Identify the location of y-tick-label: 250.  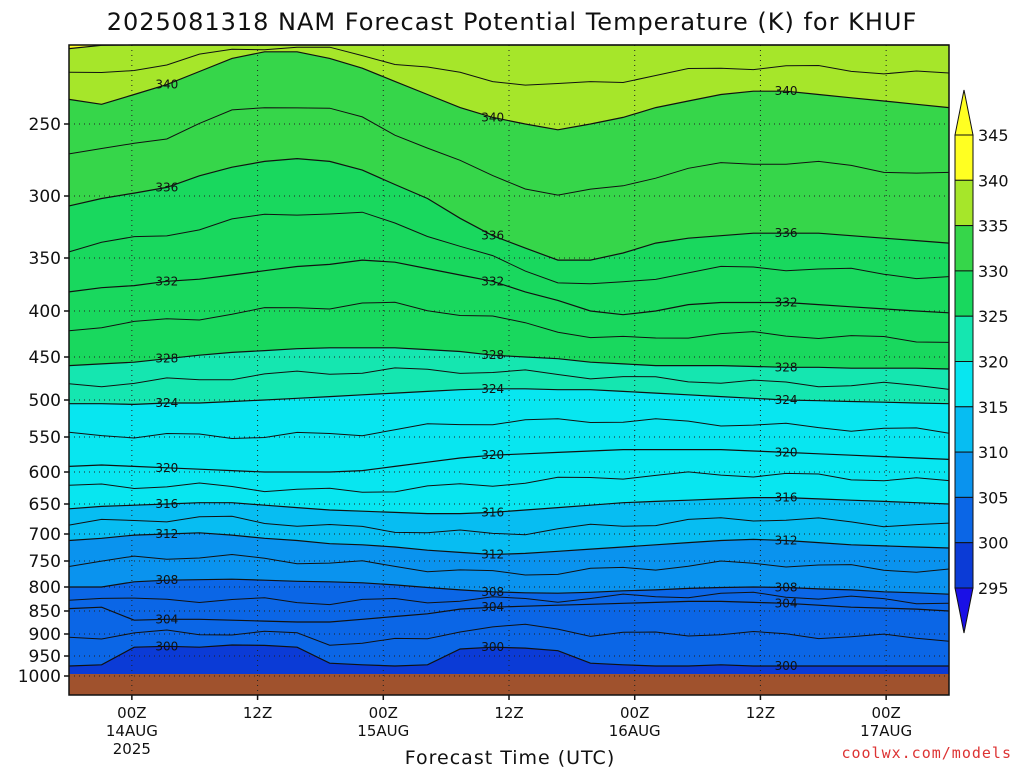
(45, 125).